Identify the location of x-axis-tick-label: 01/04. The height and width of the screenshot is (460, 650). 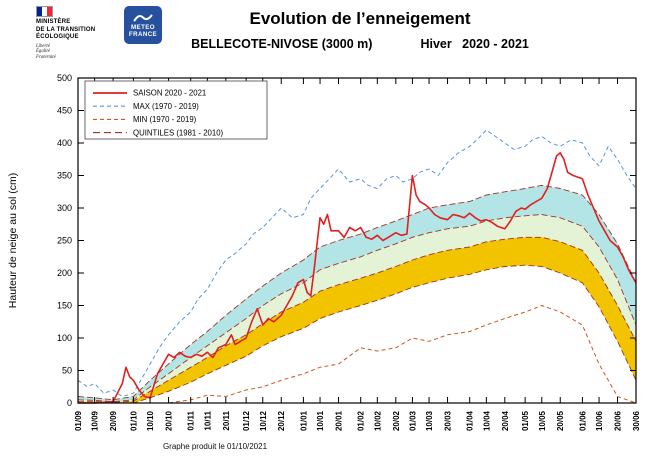
(470, 420).